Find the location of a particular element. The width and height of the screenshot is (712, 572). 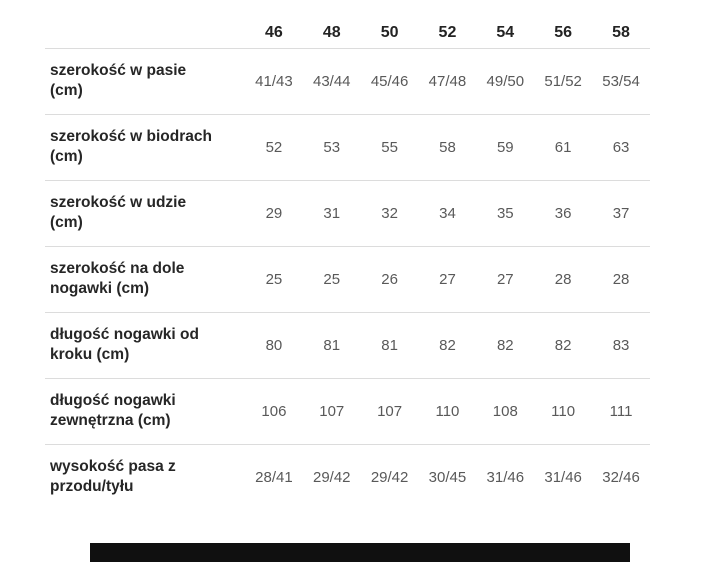

value-cell: 26 is located at coordinates (389, 279).